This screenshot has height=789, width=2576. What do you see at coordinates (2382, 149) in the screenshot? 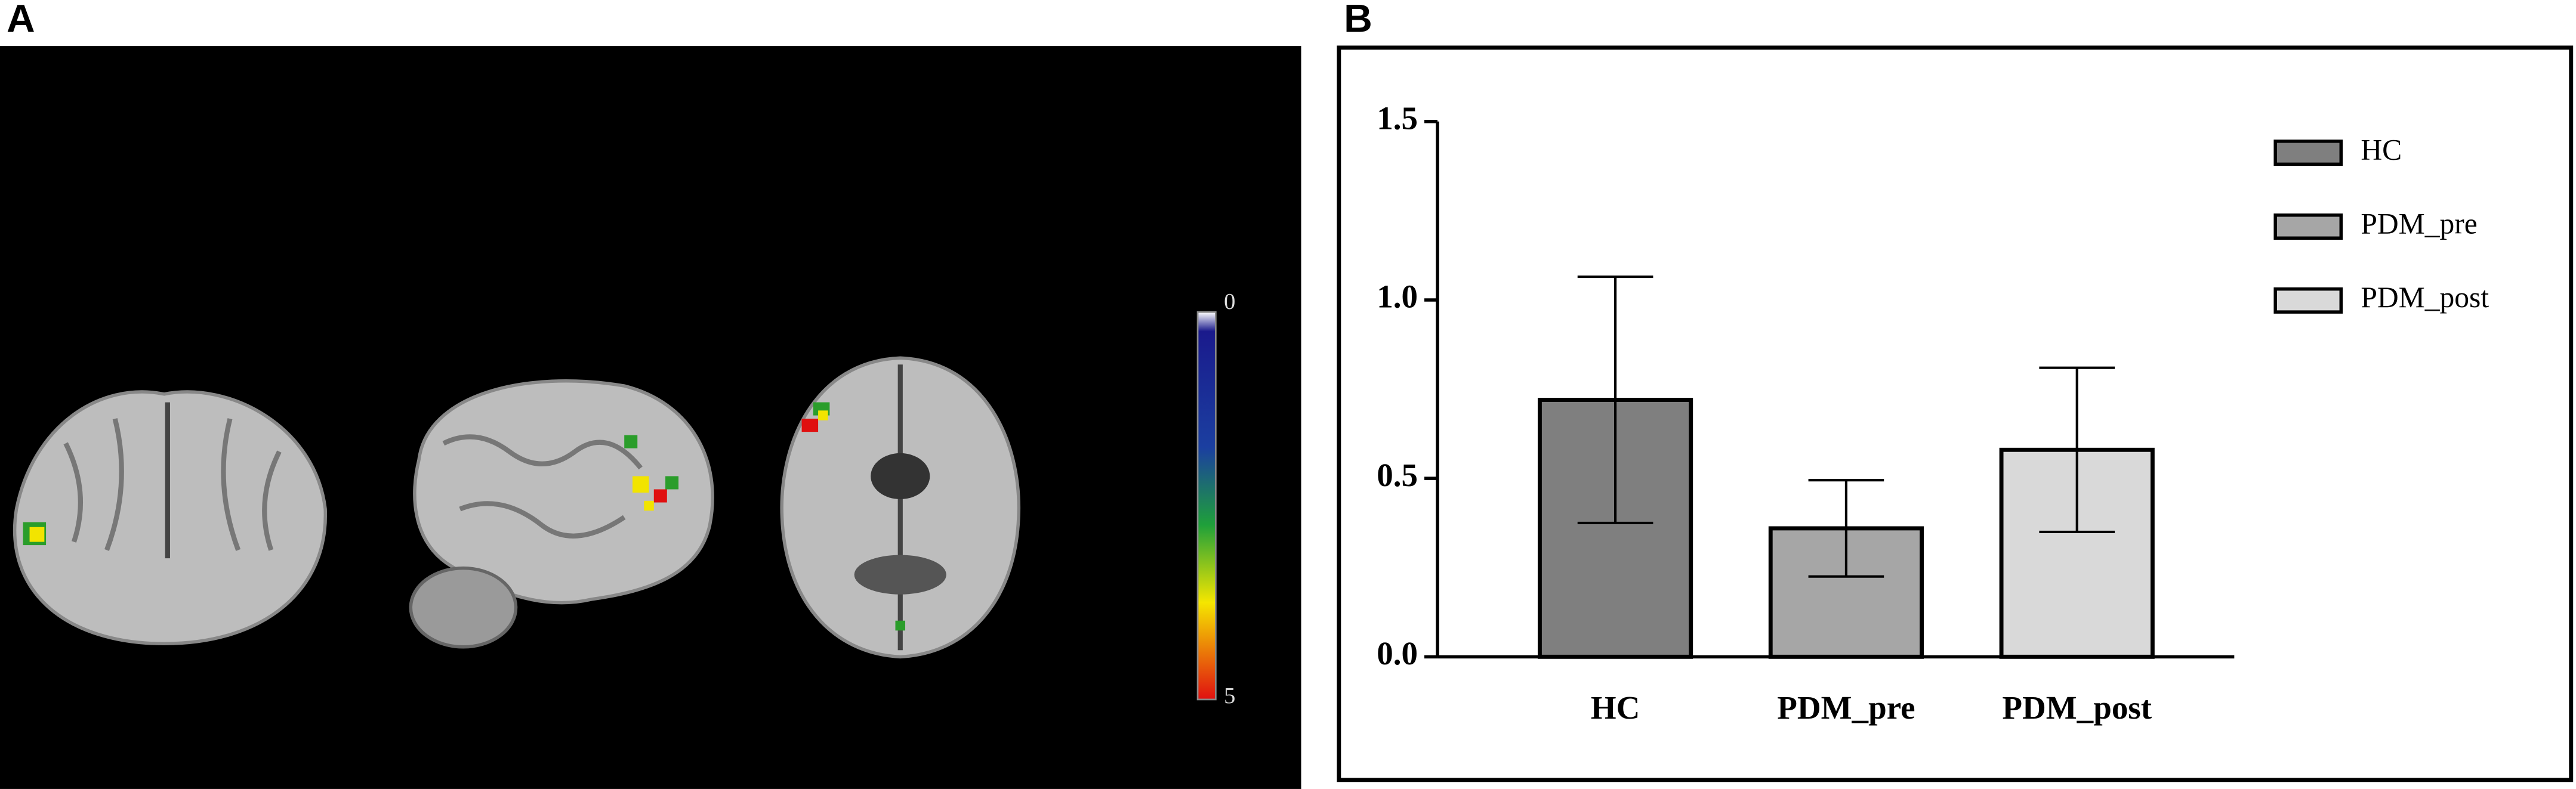
I see `legend-label: HC` at bounding box center [2382, 149].